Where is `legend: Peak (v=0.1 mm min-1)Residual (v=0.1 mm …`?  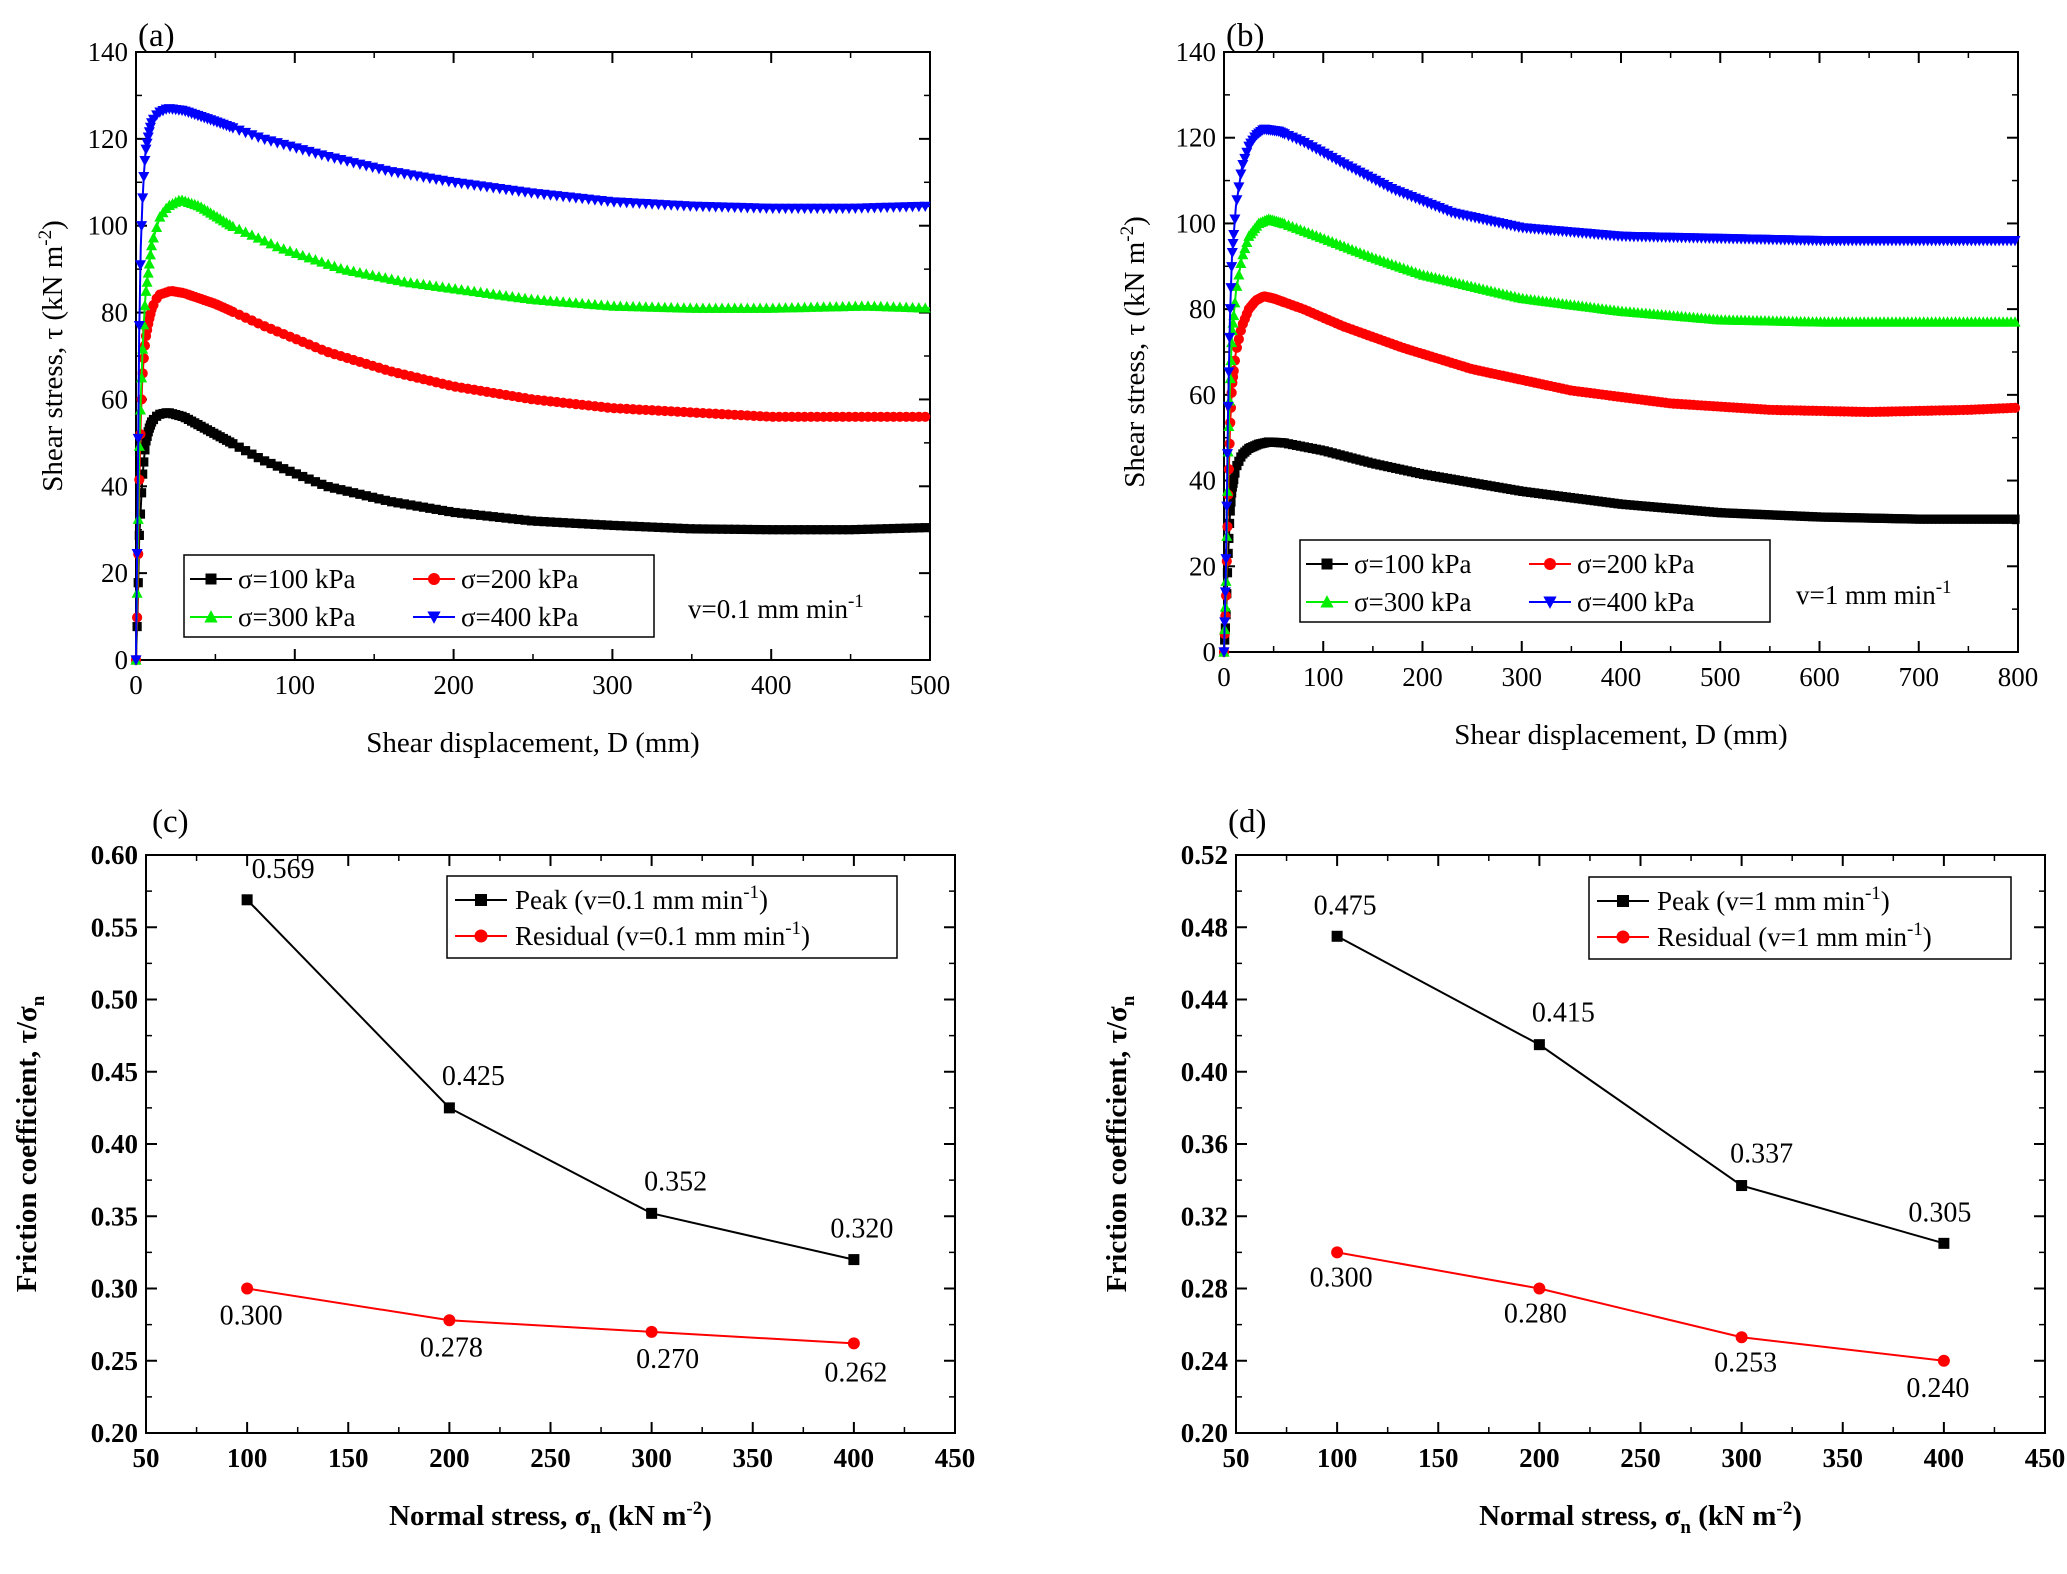
legend: Peak (v=0.1 mm min-1)Residual (v=0.1 mm … is located at coordinates (672, 917).